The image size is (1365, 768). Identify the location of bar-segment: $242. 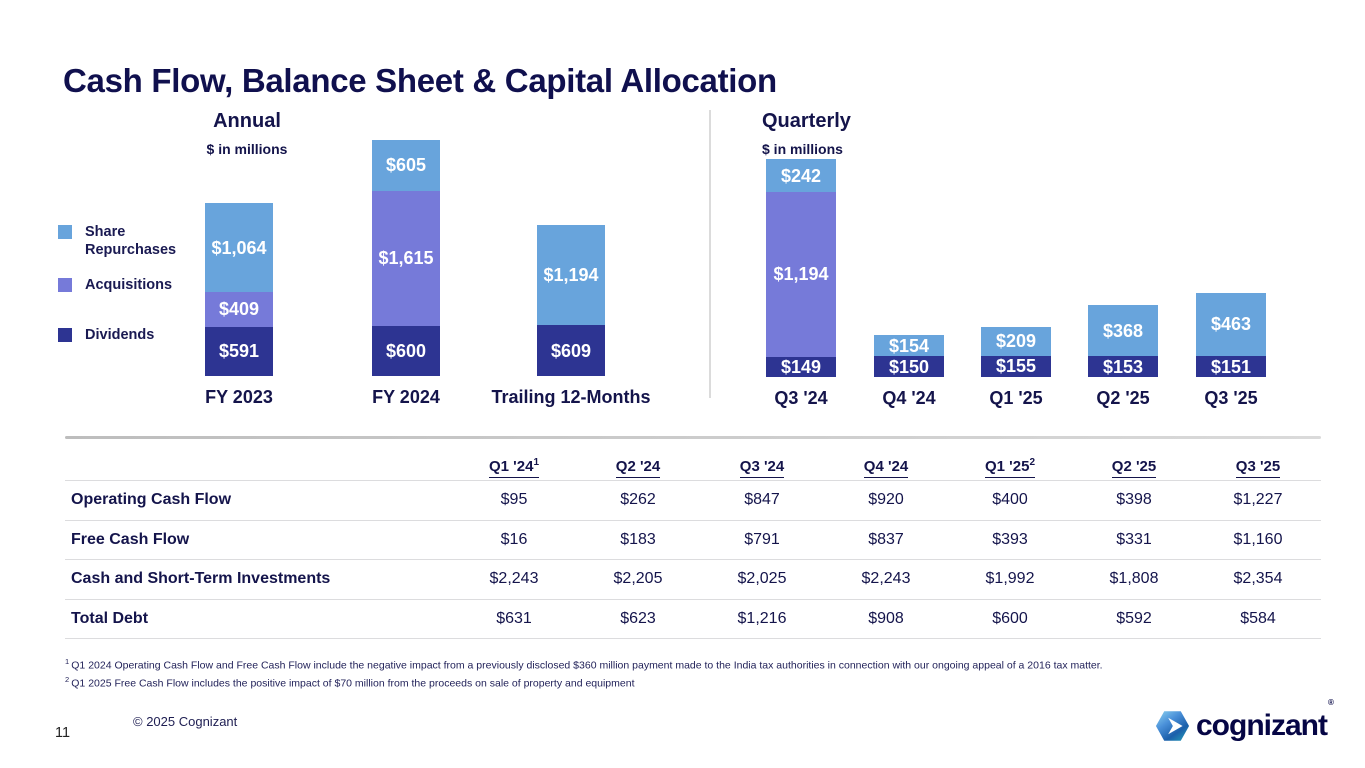
(801, 176).